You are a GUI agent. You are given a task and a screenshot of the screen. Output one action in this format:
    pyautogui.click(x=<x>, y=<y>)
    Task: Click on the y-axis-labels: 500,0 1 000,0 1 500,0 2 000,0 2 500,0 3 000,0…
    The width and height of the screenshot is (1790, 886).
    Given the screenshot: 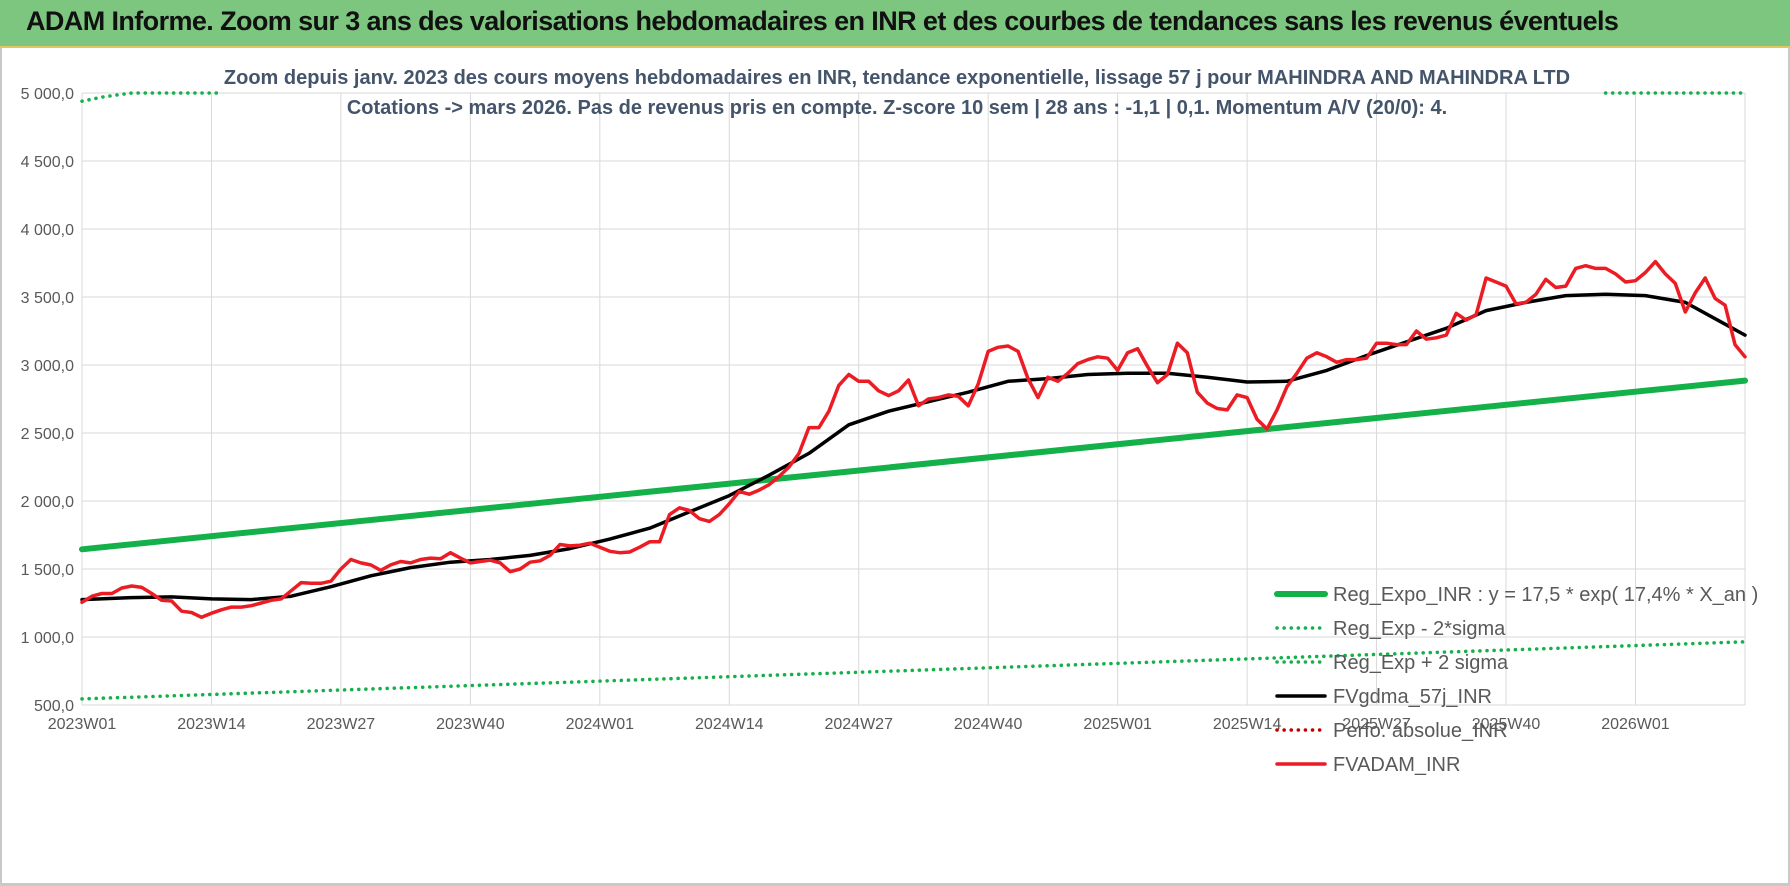 What is the action you would take?
    pyautogui.click(x=47, y=400)
    